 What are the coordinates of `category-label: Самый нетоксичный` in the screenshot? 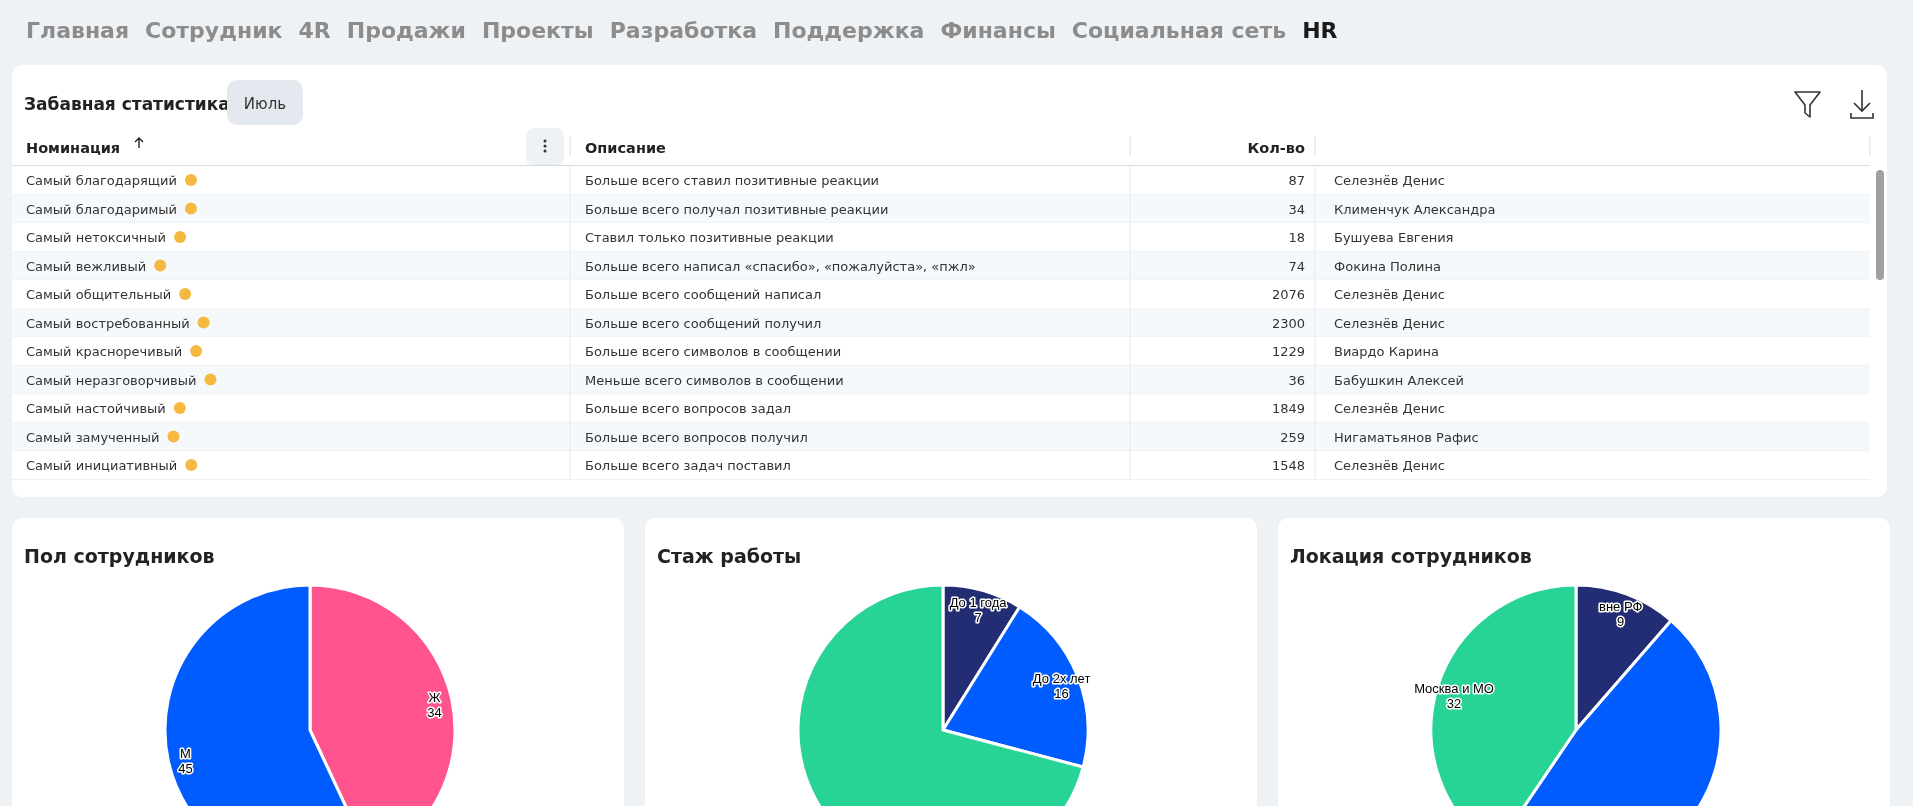 It's located at (96, 237).